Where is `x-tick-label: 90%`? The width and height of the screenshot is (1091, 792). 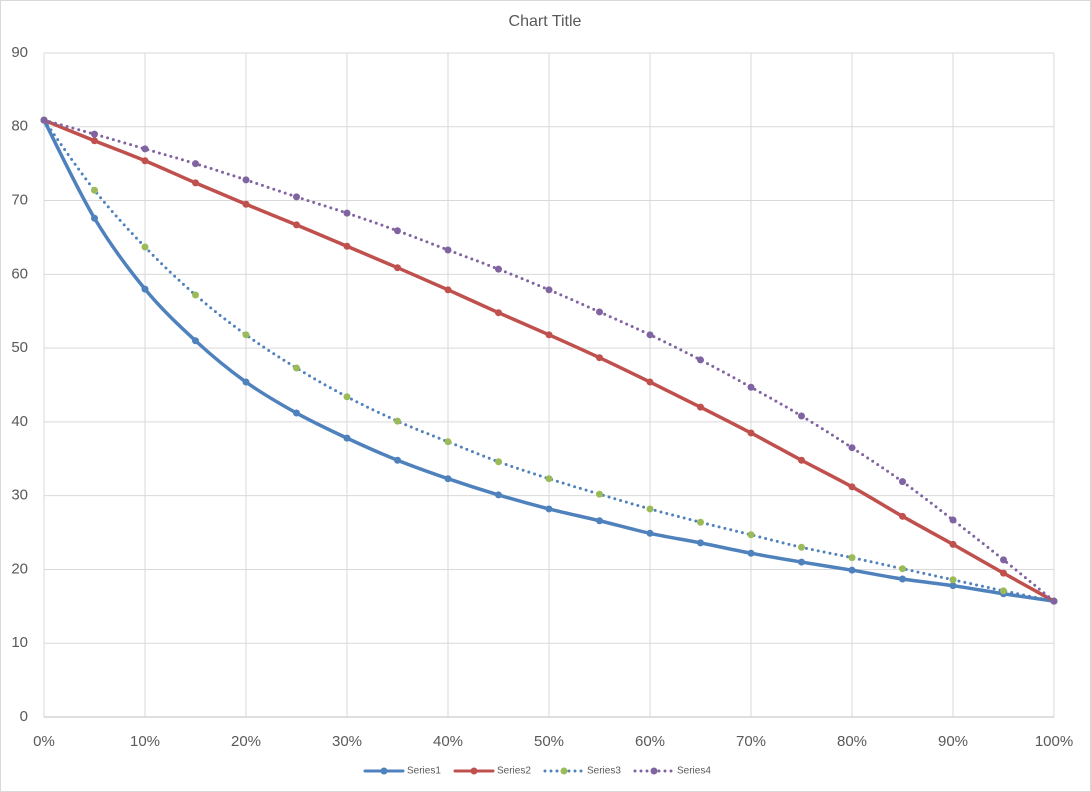 x-tick-label: 90% is located at coordinates (953, 741).